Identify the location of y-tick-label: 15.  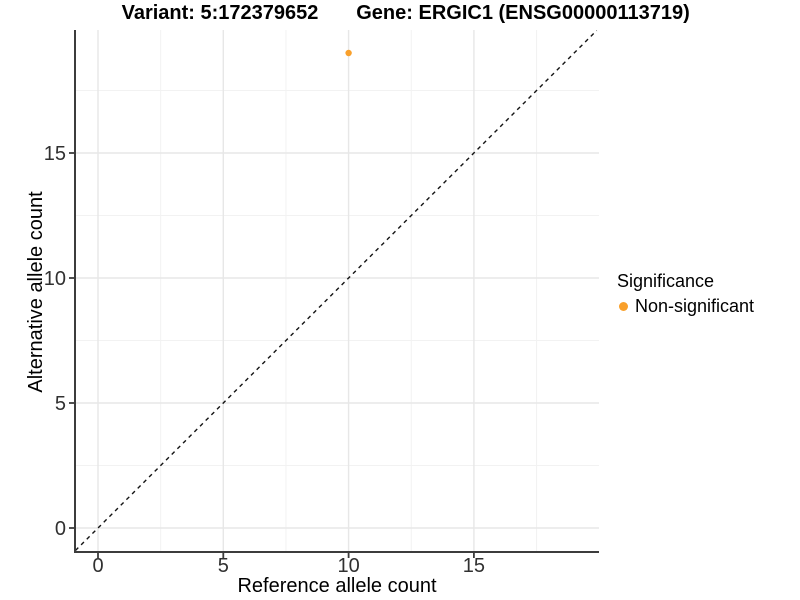
(55, 154).